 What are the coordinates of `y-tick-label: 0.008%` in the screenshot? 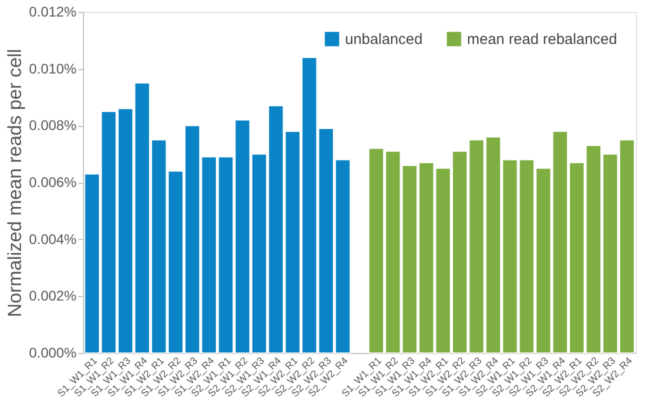 It's located at (52, 125).